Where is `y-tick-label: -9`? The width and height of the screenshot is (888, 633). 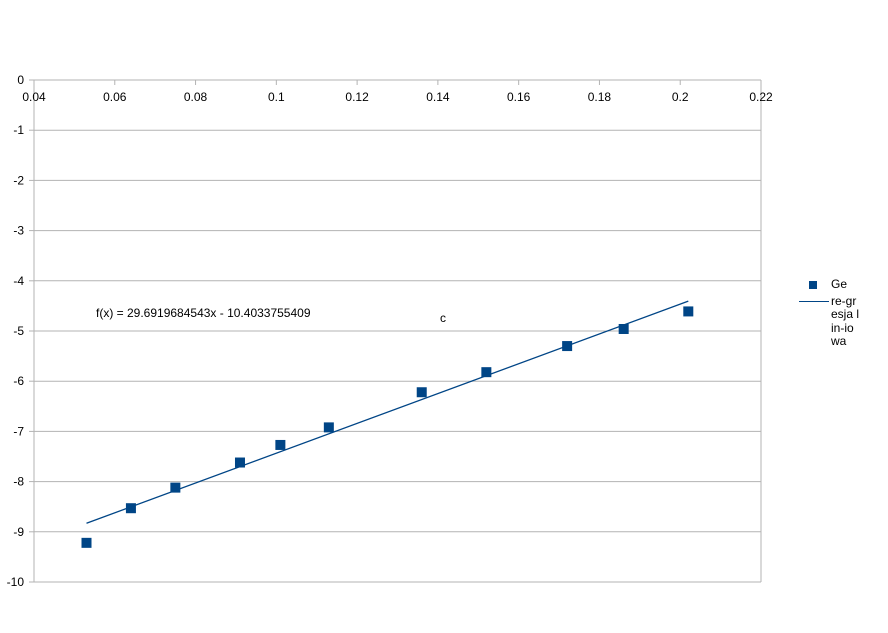
y-tick-label: -9 is located at coordinates (18, 532).